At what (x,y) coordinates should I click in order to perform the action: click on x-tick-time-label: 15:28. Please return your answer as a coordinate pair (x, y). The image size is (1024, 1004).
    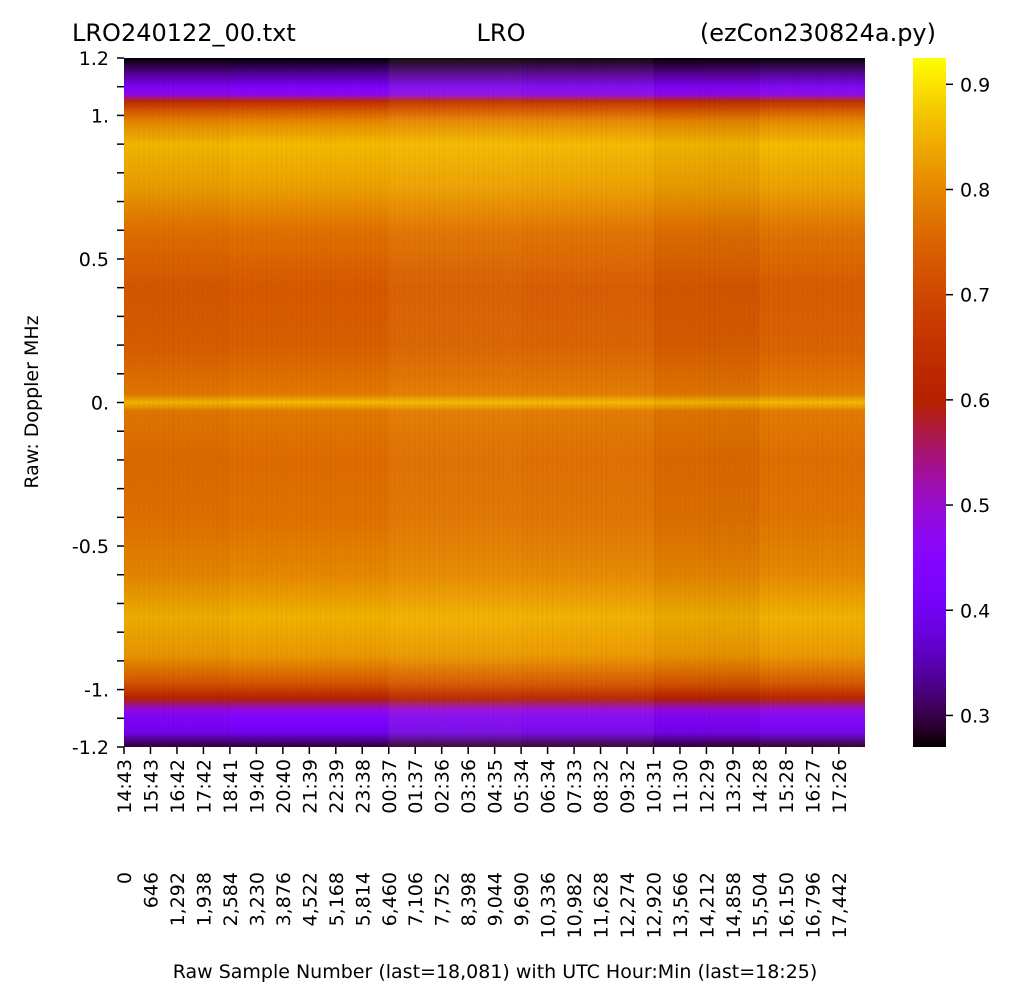
    Looking at the image, I should click on (787, 786).